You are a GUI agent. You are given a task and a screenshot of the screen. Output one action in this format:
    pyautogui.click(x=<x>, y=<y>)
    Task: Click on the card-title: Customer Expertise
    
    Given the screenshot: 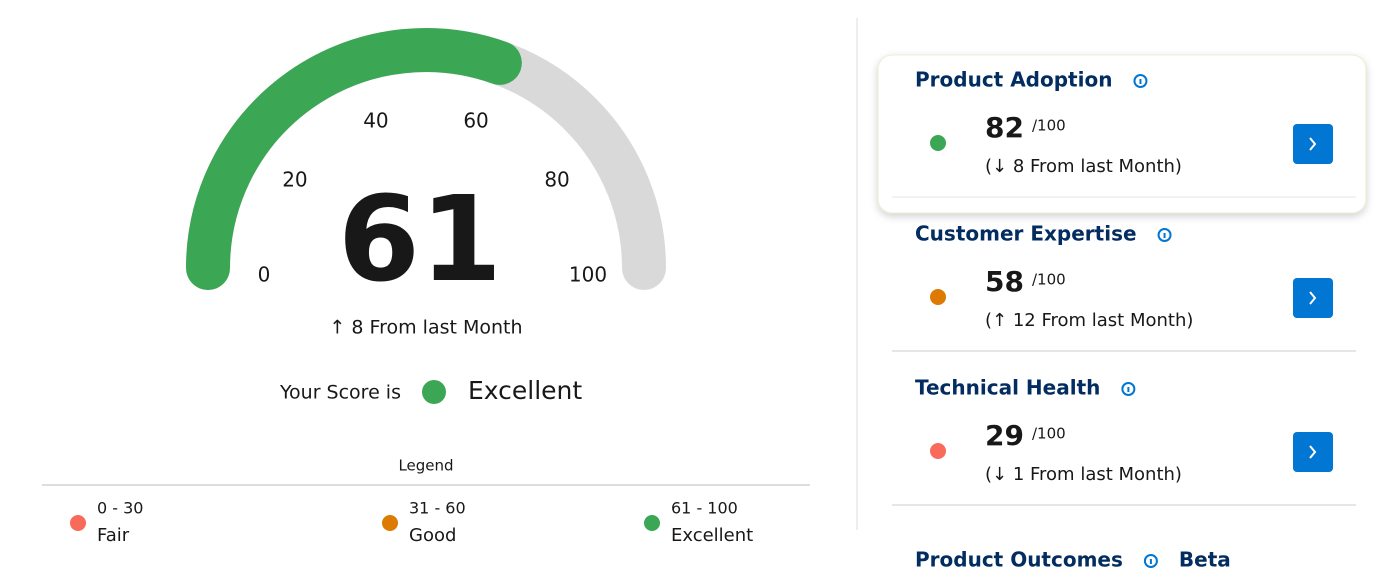 What is the action you would take?
    pyautogui.click(x=1026, y=234)
    